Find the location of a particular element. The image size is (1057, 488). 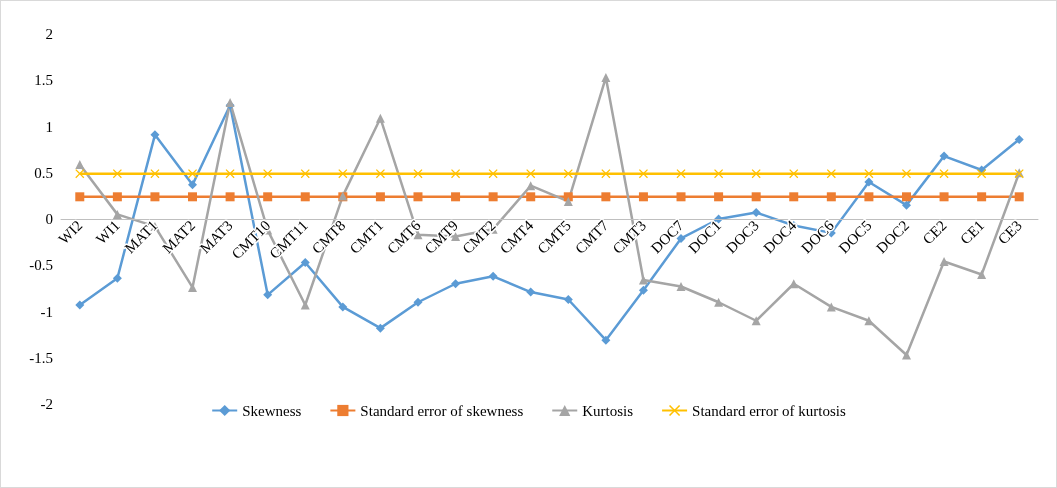

legend-label: Skewness is located at coordinates (272, 410).